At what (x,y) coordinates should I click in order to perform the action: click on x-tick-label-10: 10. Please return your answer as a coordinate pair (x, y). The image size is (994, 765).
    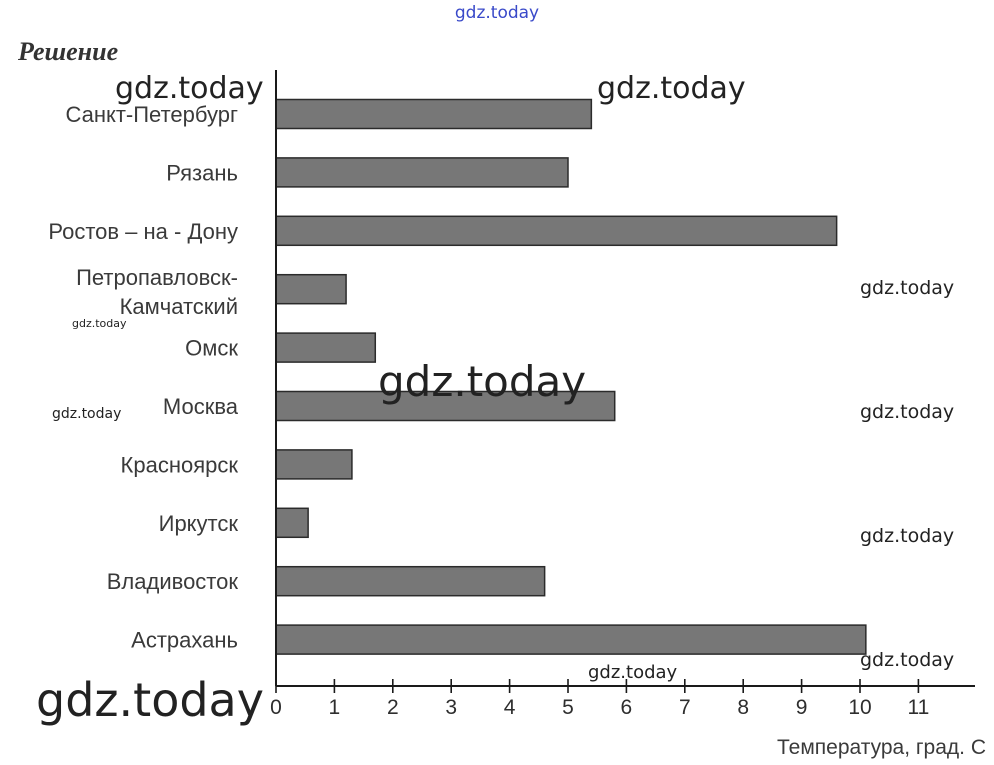
    Looking at the image, I should click on (859, 707).